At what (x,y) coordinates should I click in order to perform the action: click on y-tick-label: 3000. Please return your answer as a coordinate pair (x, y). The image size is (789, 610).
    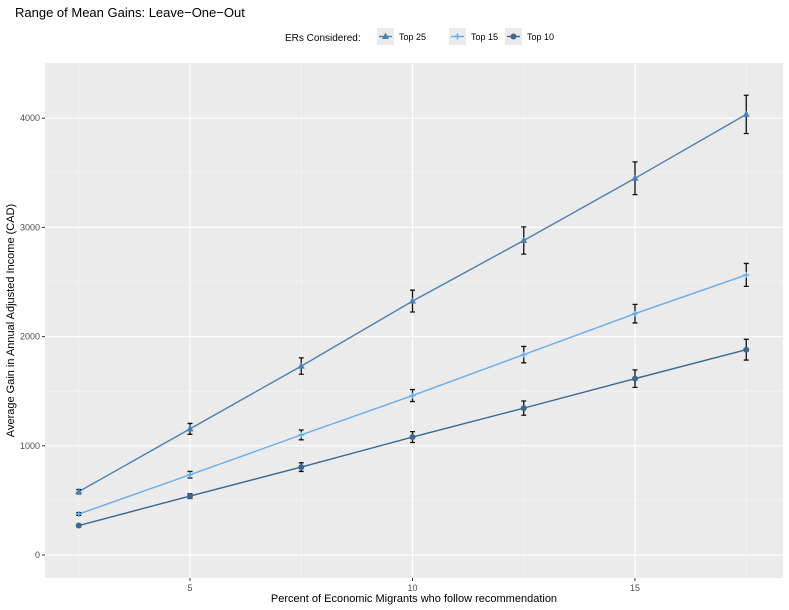
    Looking at the image, I should click on (30, 227).